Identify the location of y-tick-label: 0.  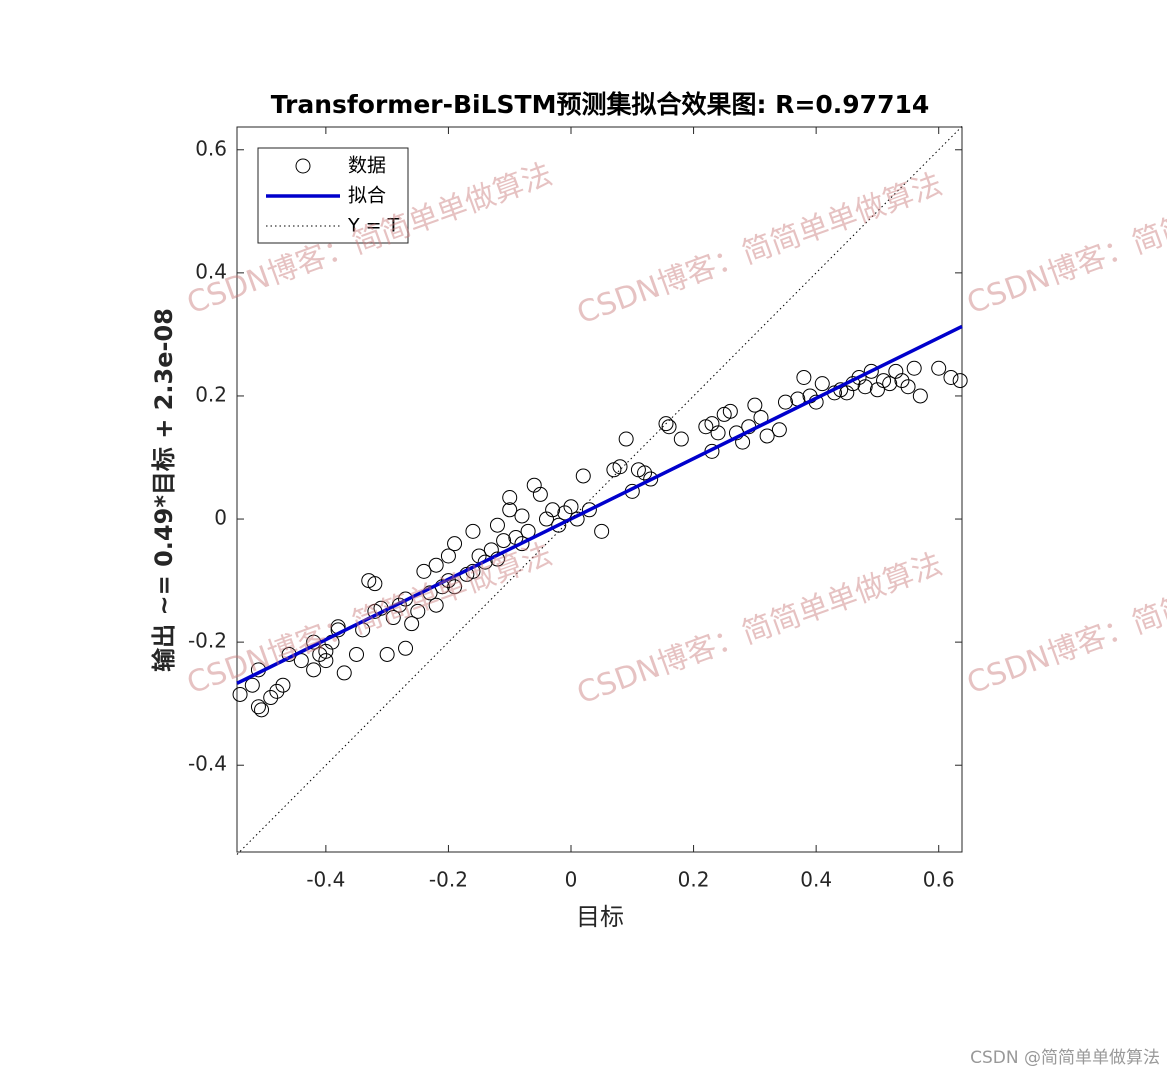
(220, 518).